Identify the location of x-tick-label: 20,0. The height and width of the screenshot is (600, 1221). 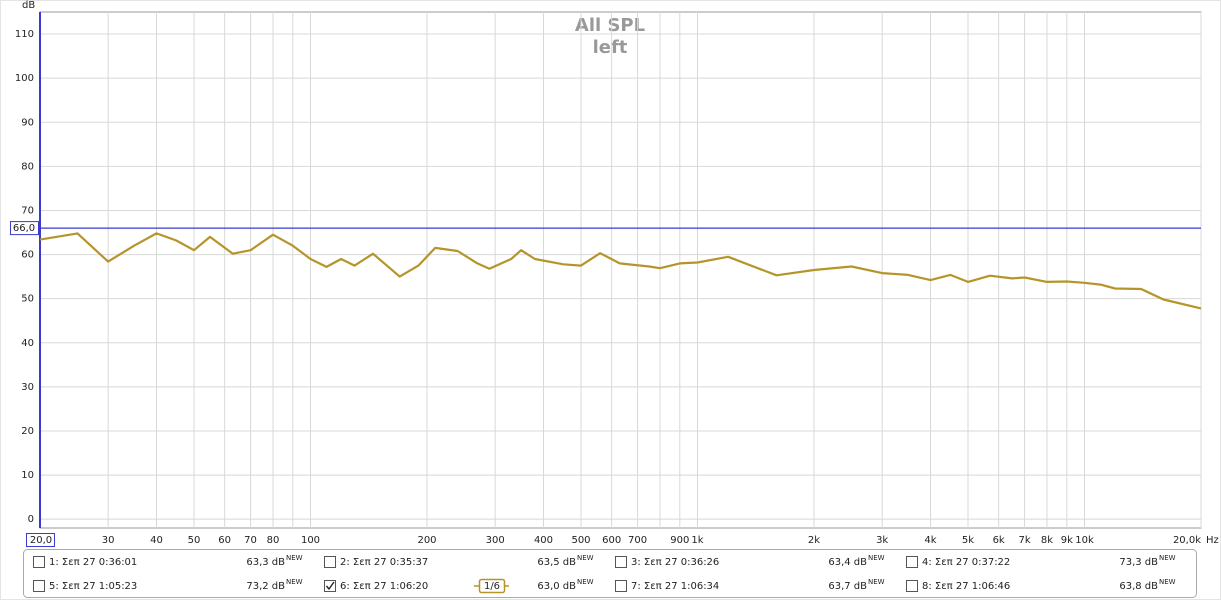
(41, 540).